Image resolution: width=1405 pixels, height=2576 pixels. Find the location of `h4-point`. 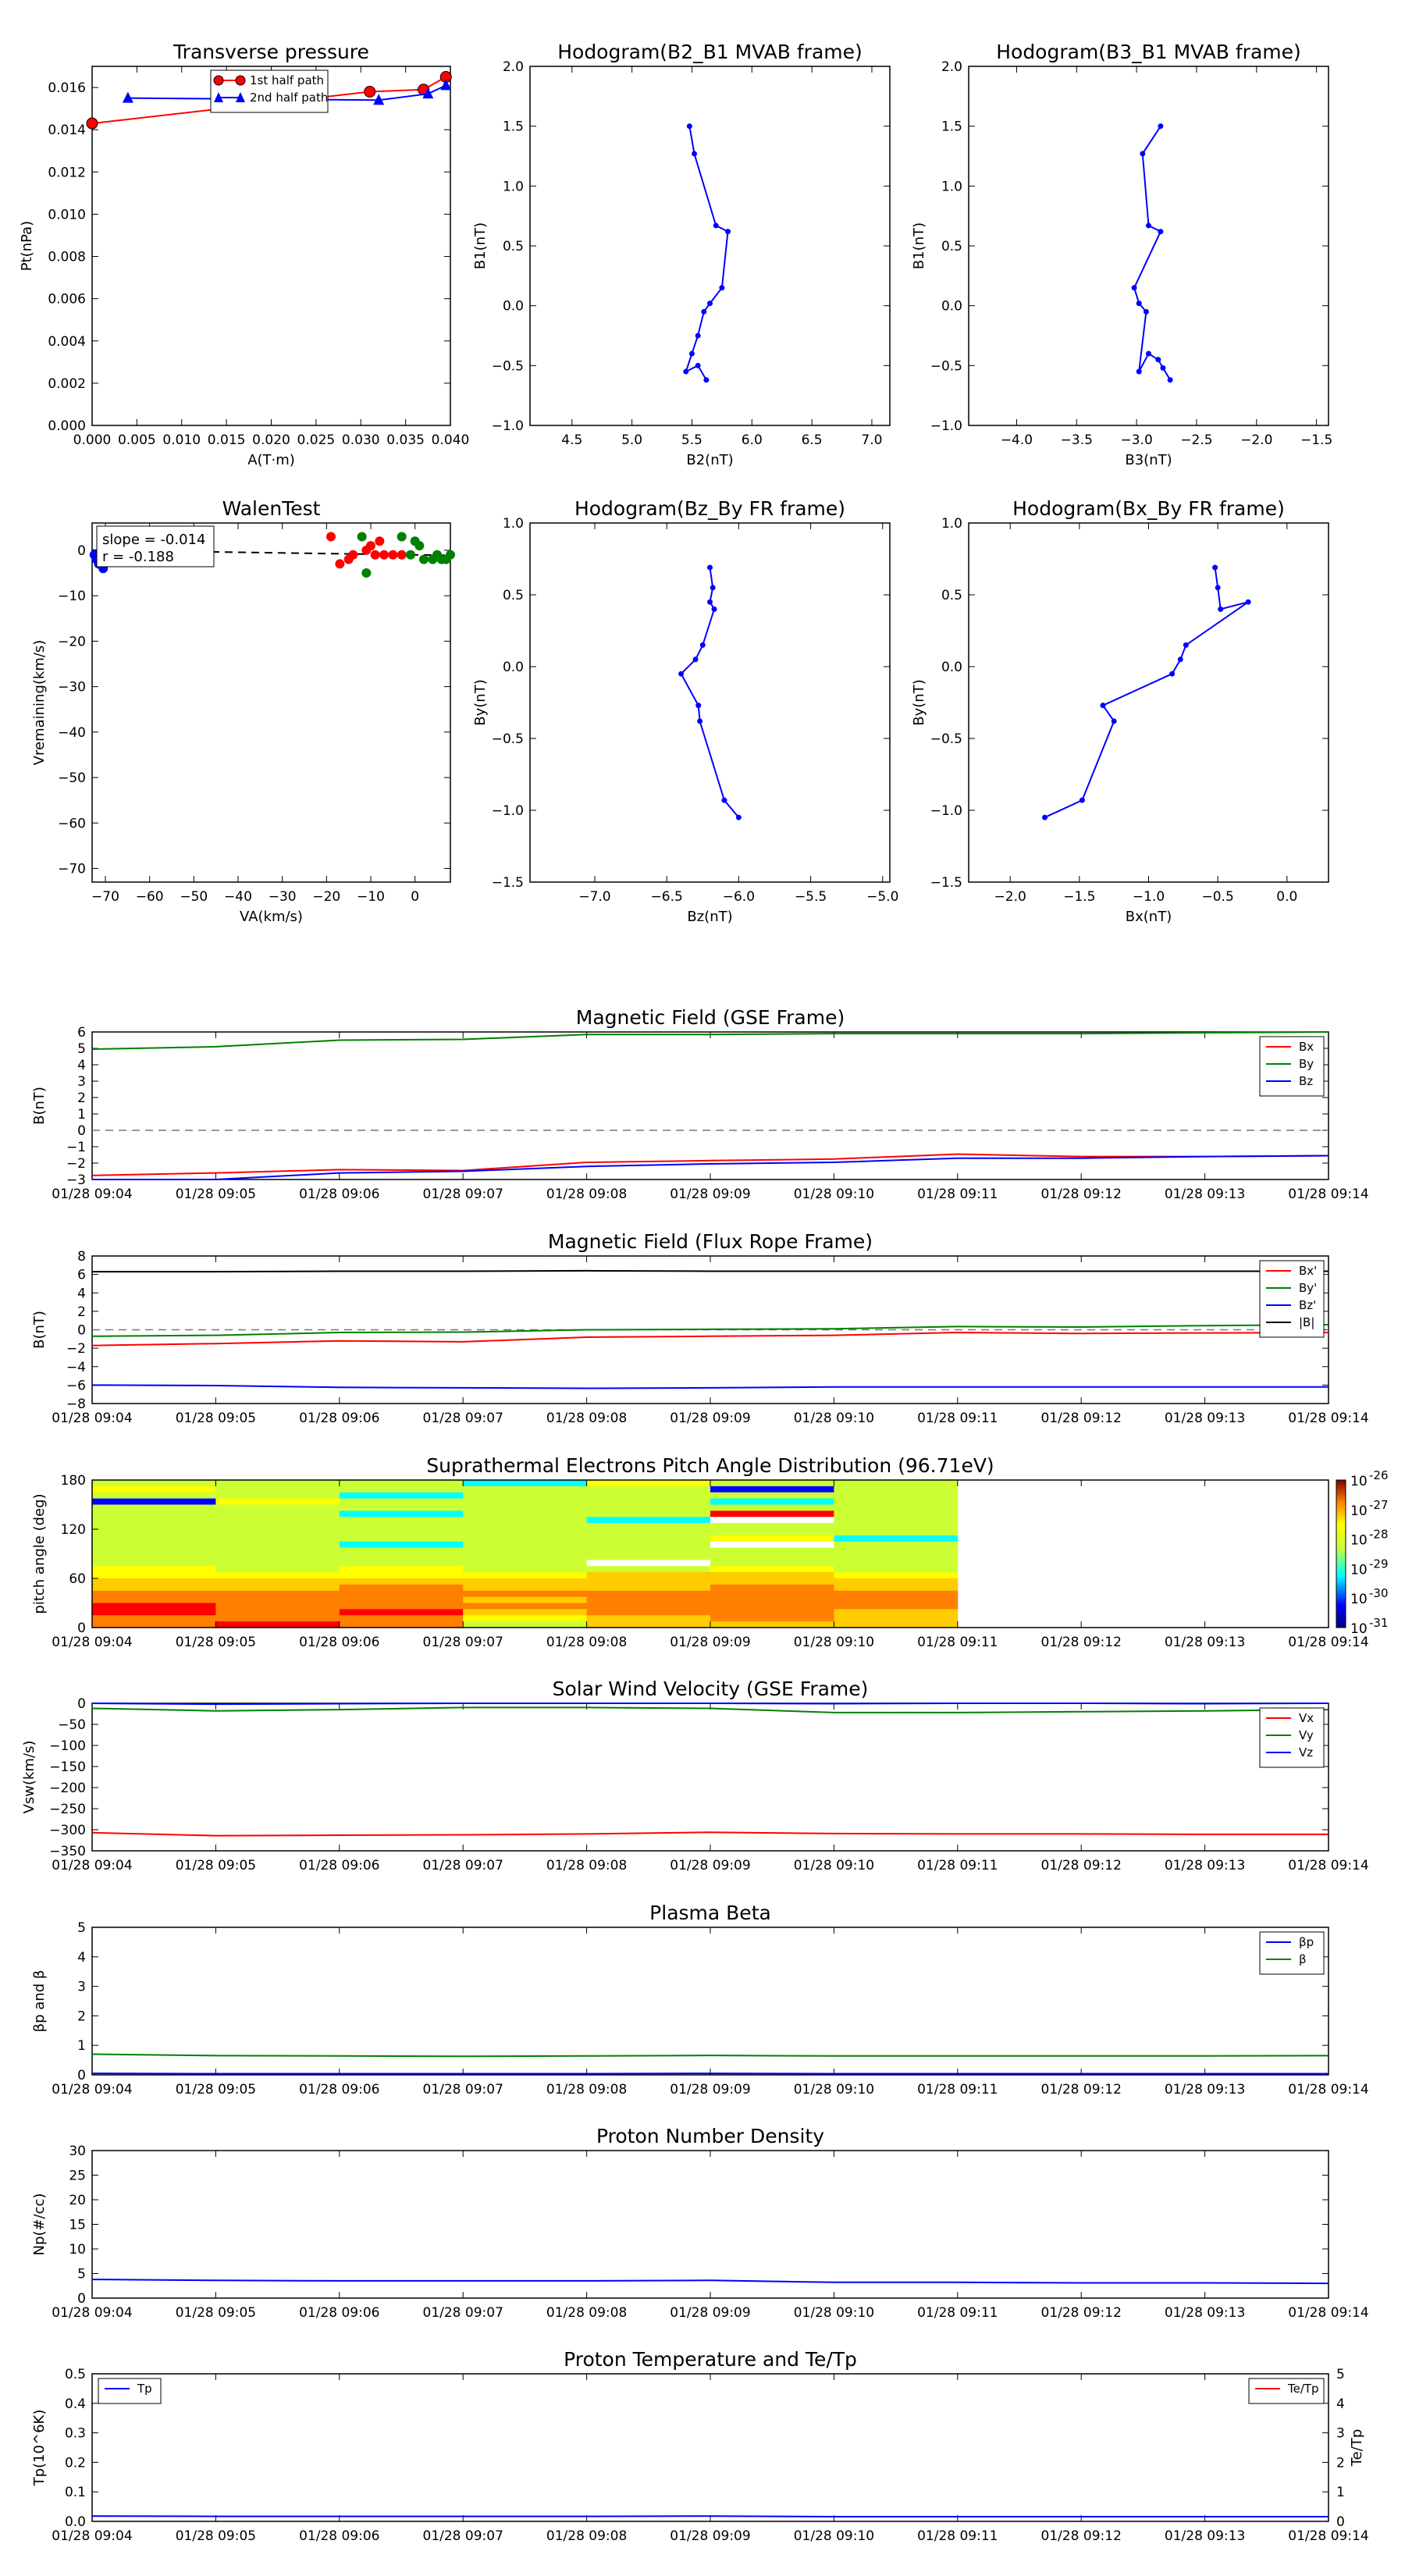

h4-point is located at coordinates (1248, 602).